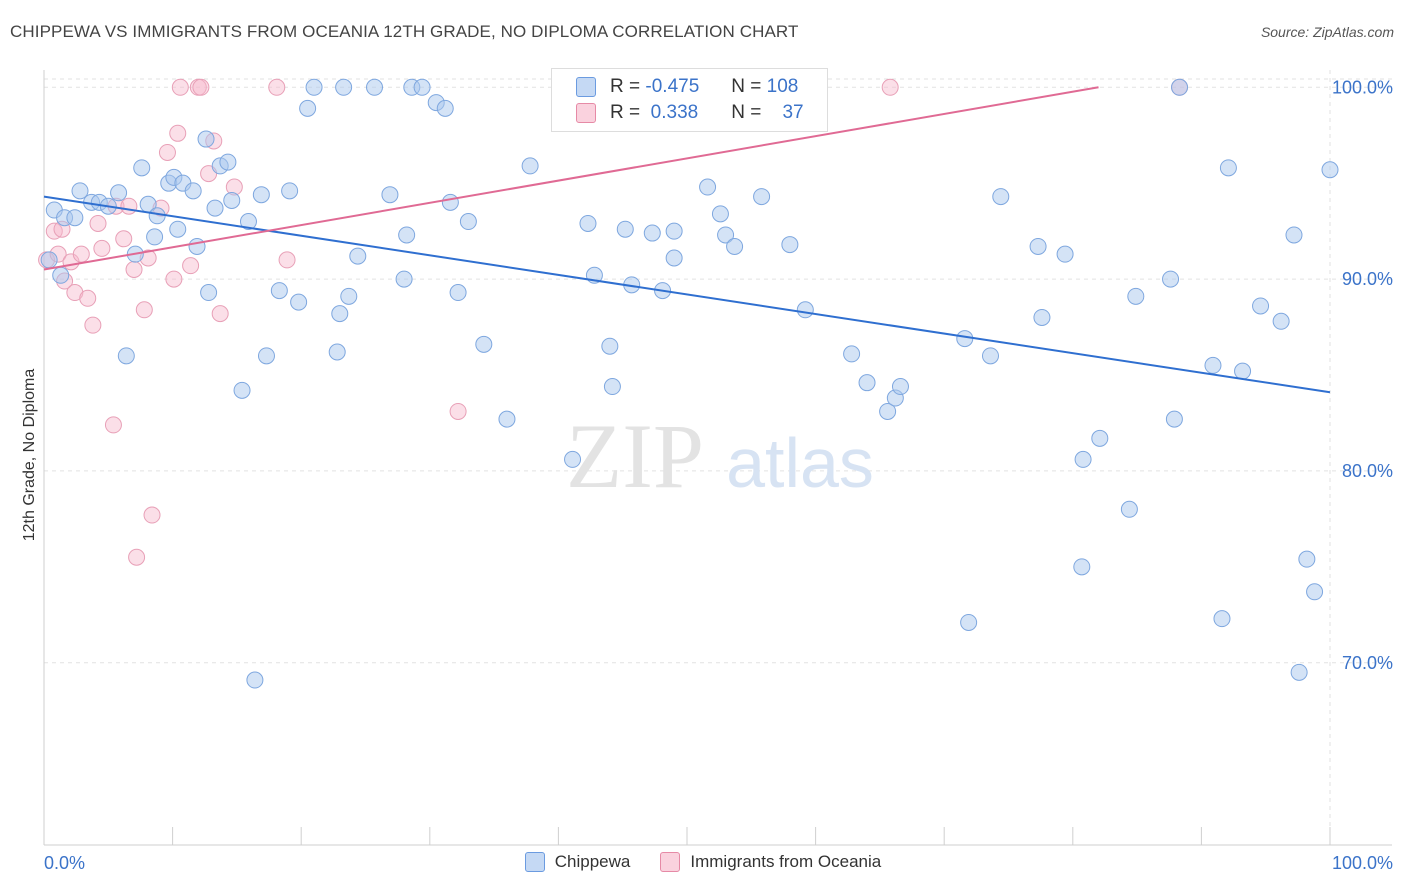 This screenshot has height=892, width=1406. I want to click on y-tick-label: 90.0%, so click(1367, 279).